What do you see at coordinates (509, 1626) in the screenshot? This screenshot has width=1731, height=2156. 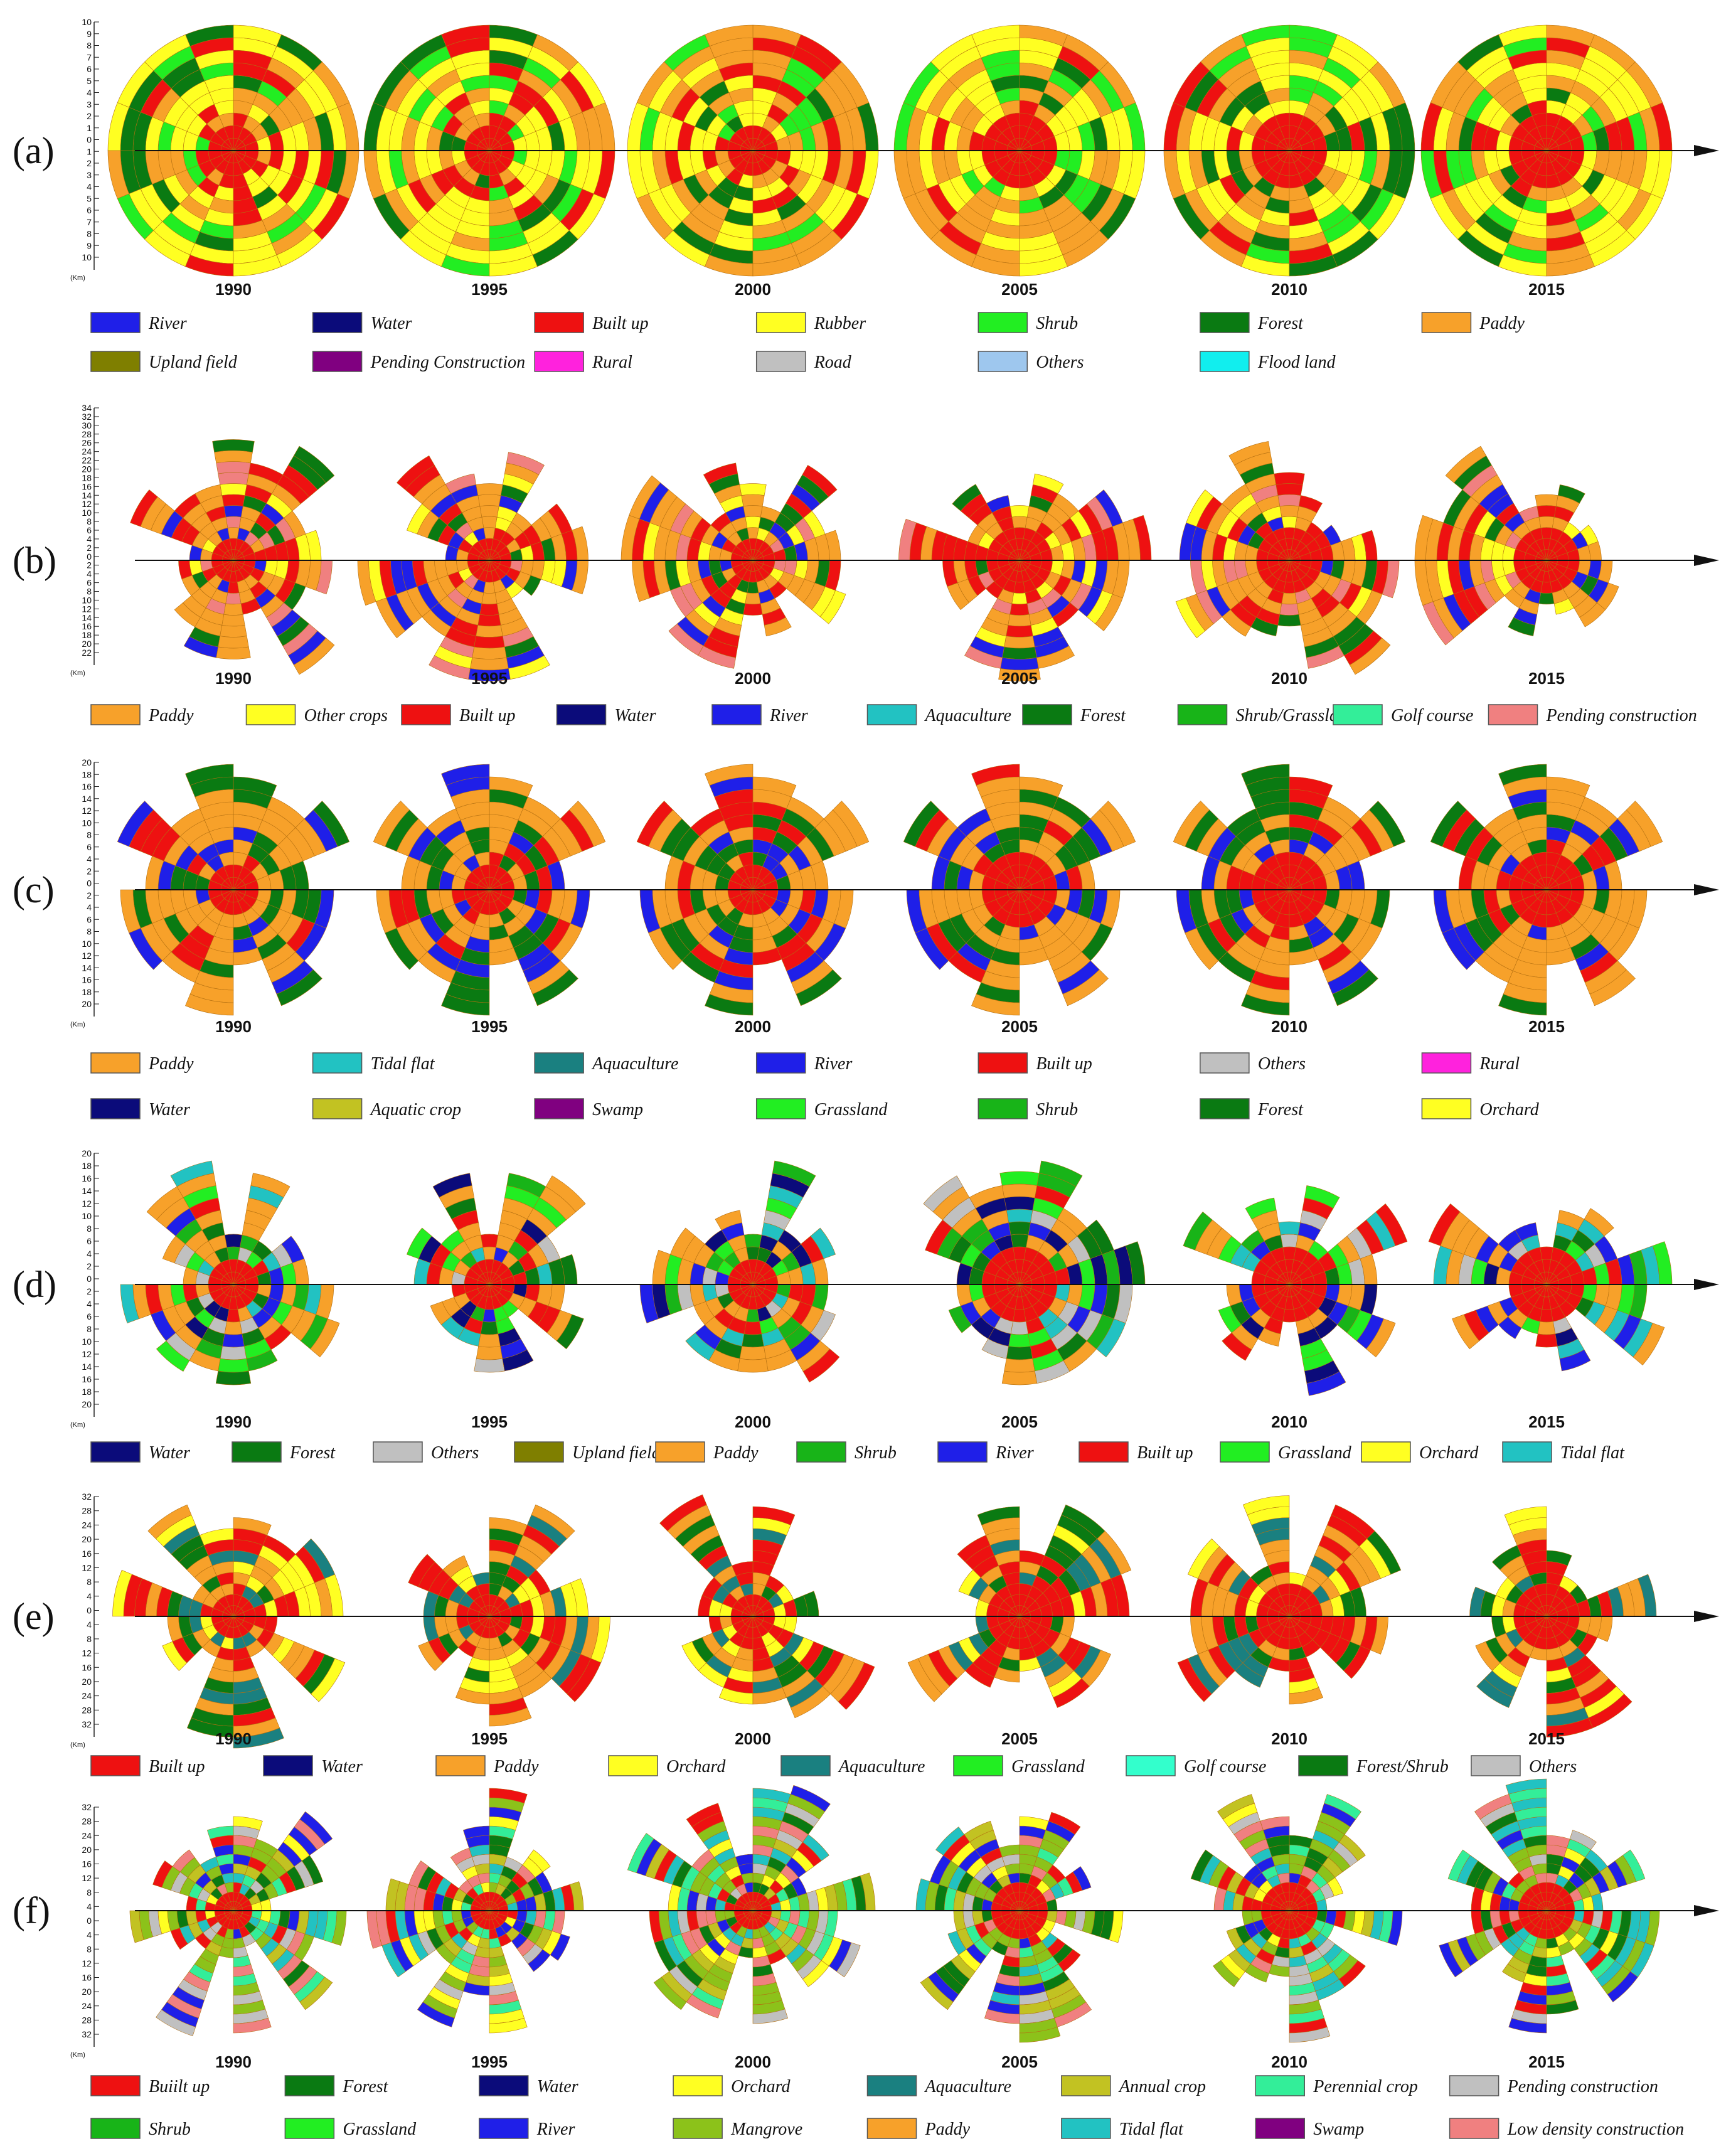 I see `radial-diagram-1995: 1995` at bounding box center [509, 1626].